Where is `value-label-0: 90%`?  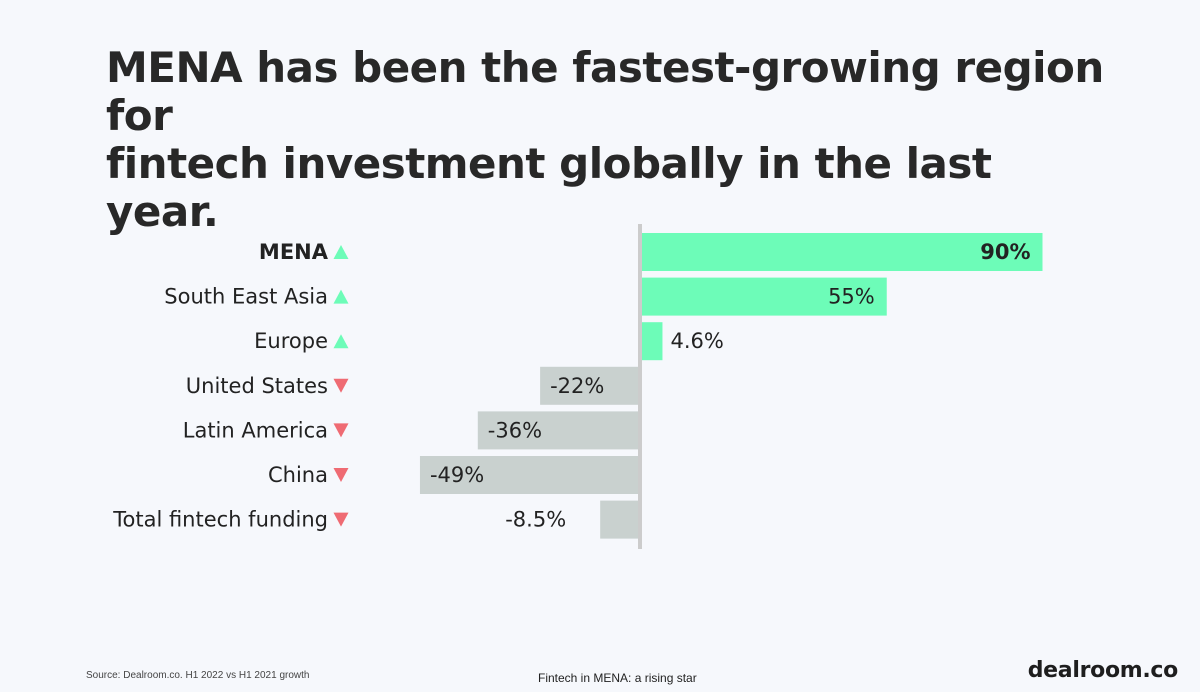 value-label-0: 90% is located at coordinates (1005, 252).